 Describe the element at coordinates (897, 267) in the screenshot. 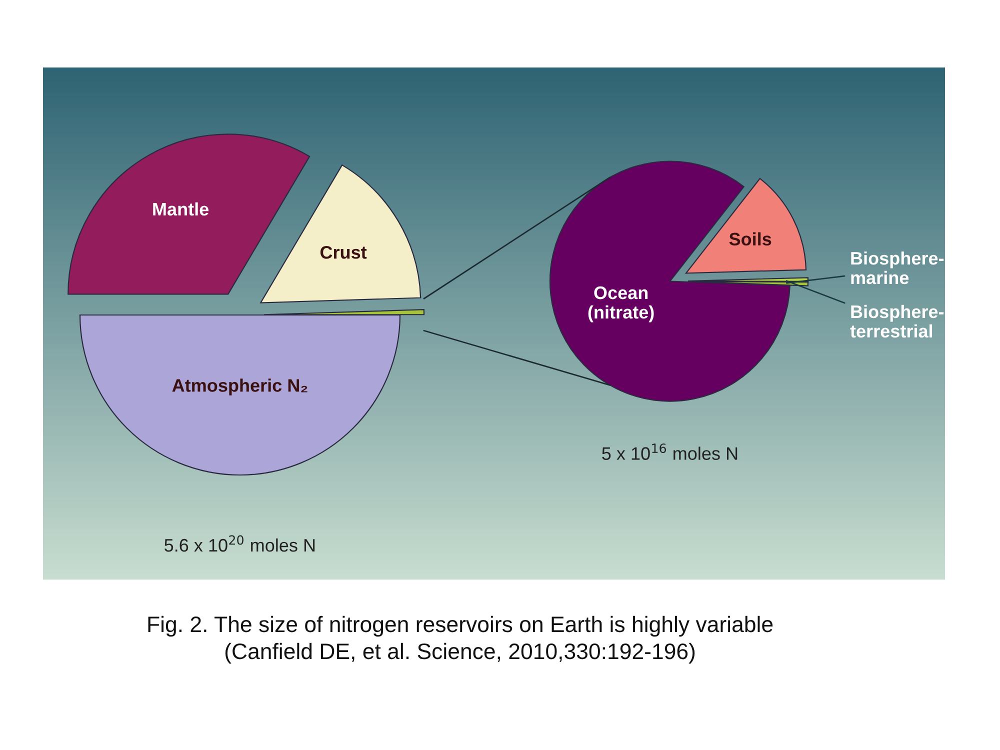

I see `slice-label: Biosphere-marine` at that location.